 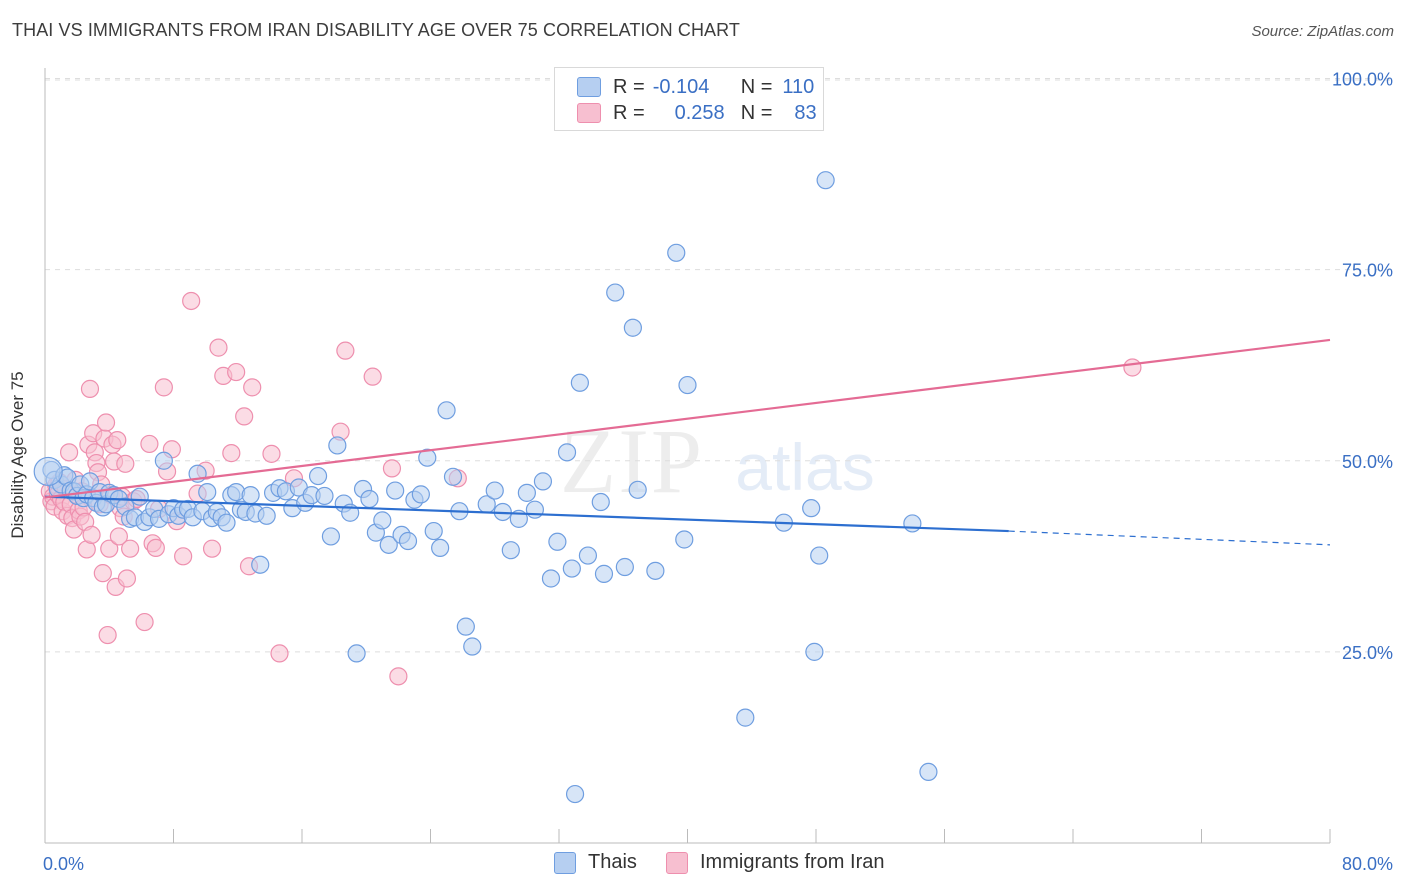 I want to click on y-axis-label: Disability Age Over 75, so click(x=17, y=455).